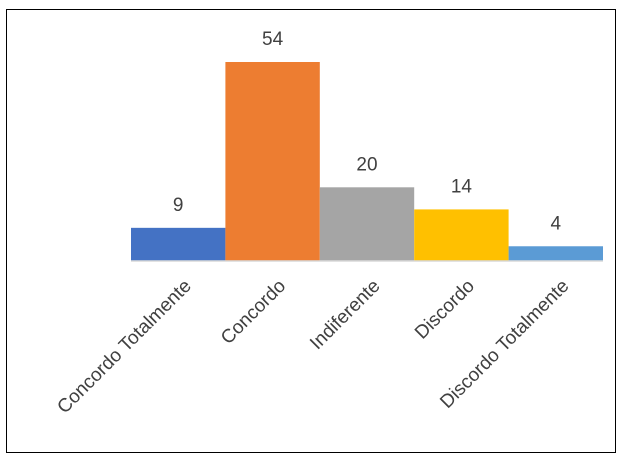 The height and width of the screenshot is (459, 623). What do you see at coordinates (345, 315) in the screenshot?
I see `category-label-2: Indiferente` at bounding box center [345, 315].